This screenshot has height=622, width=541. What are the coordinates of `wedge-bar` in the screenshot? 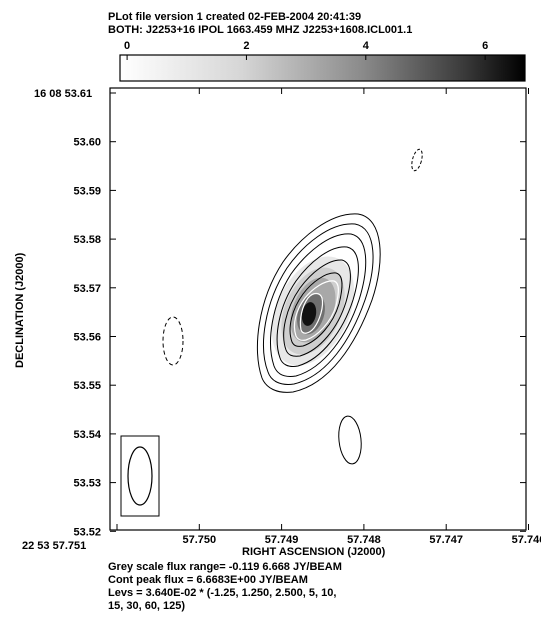 It's located at (322, 68).